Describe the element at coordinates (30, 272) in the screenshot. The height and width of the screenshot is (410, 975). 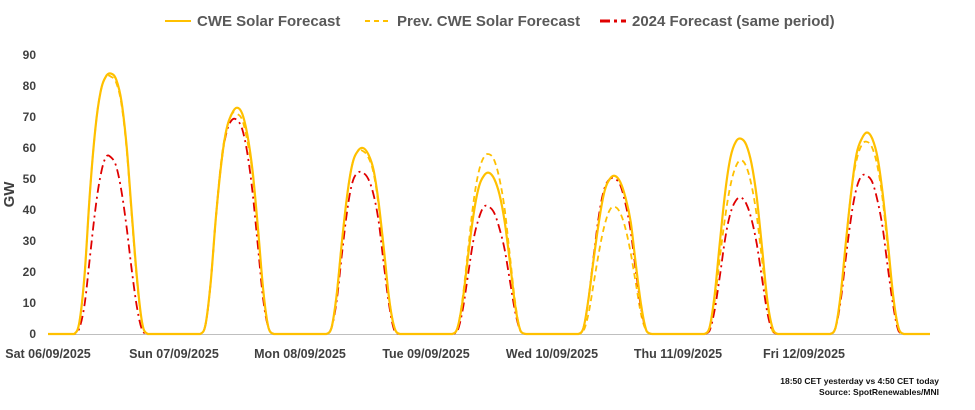
I see `y-tick-label: 20` at that location.